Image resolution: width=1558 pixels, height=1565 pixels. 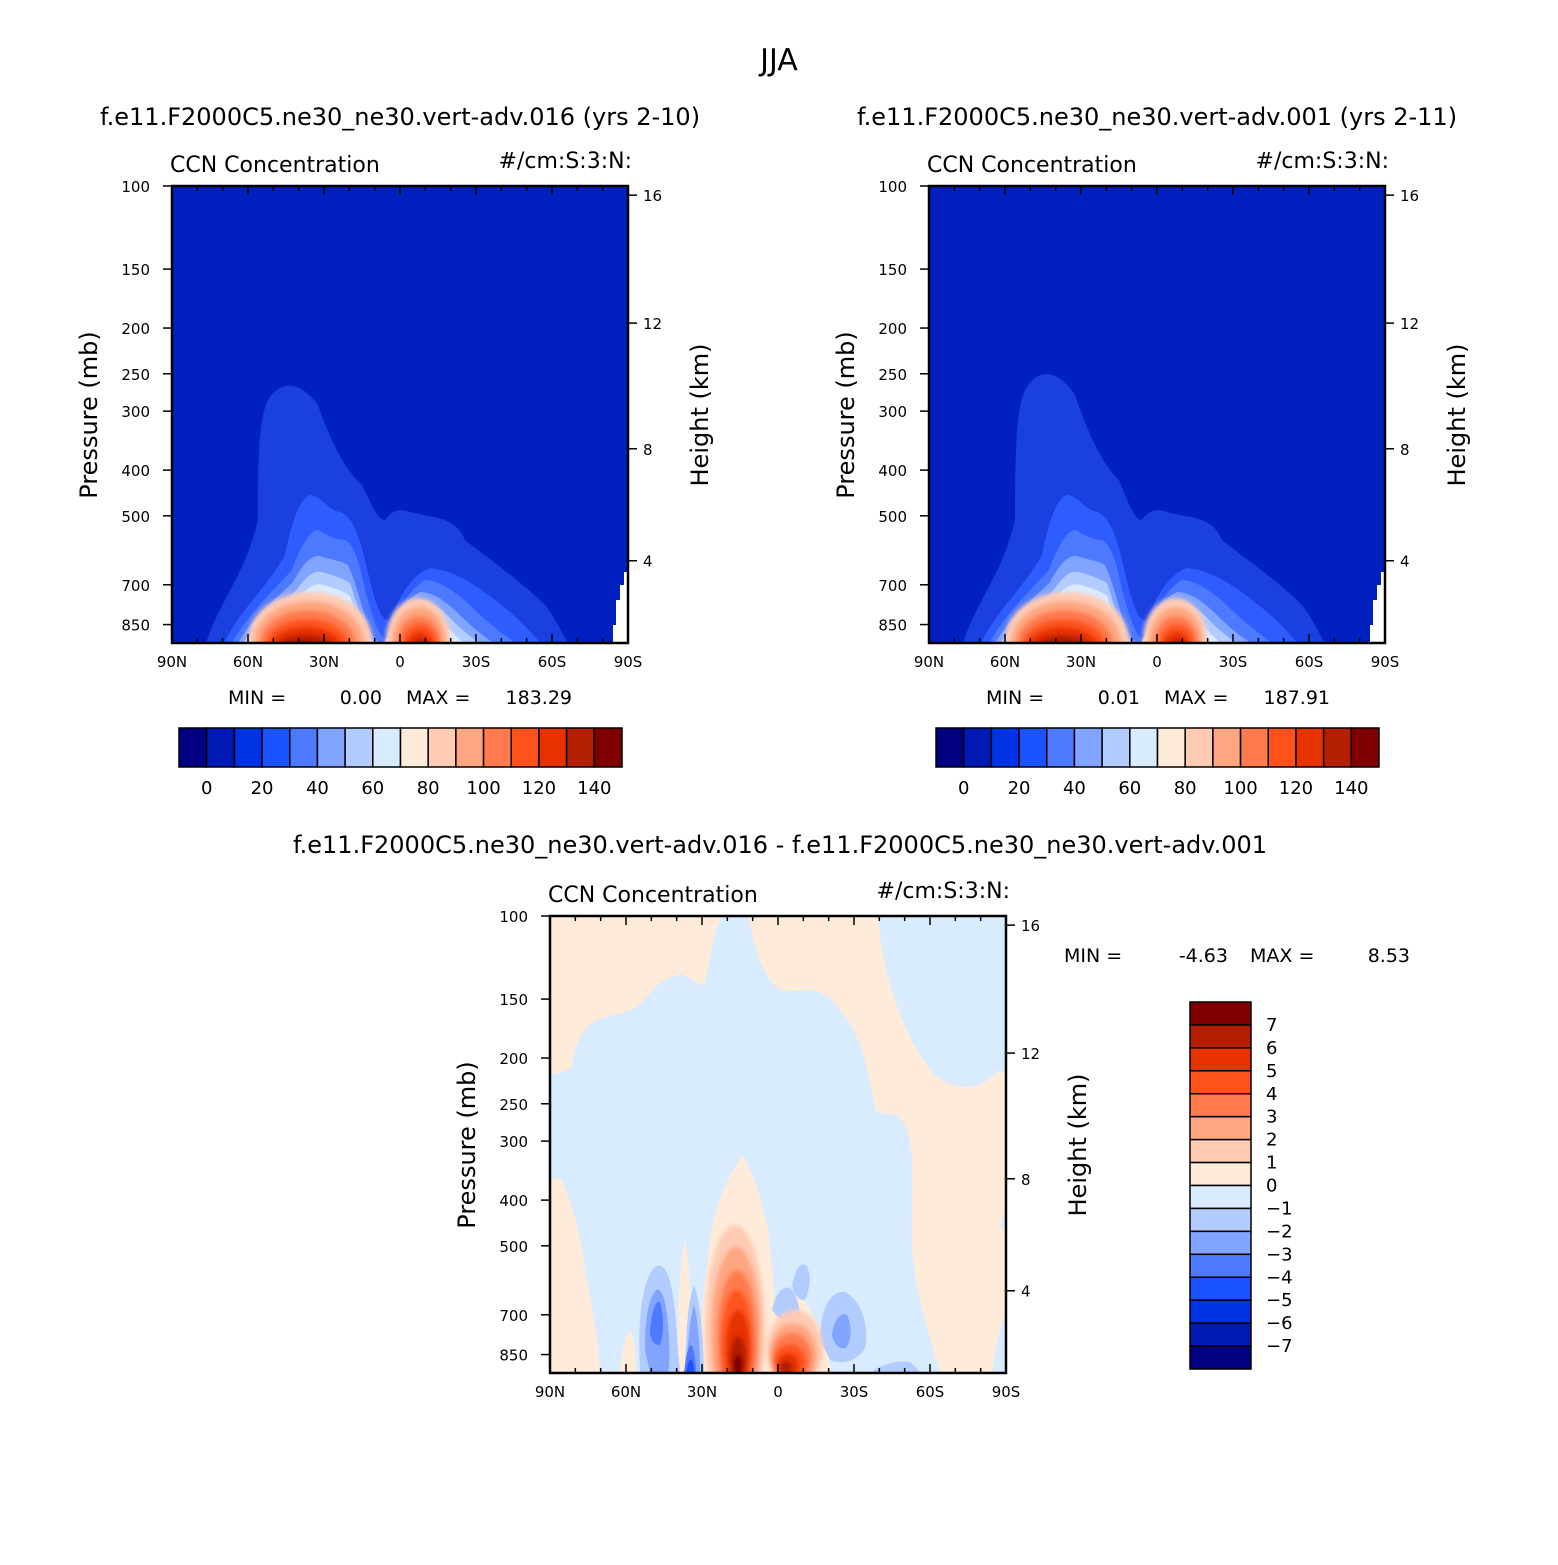 I want to click on colorbar-label: 6, so click(x=1271, y=1048).